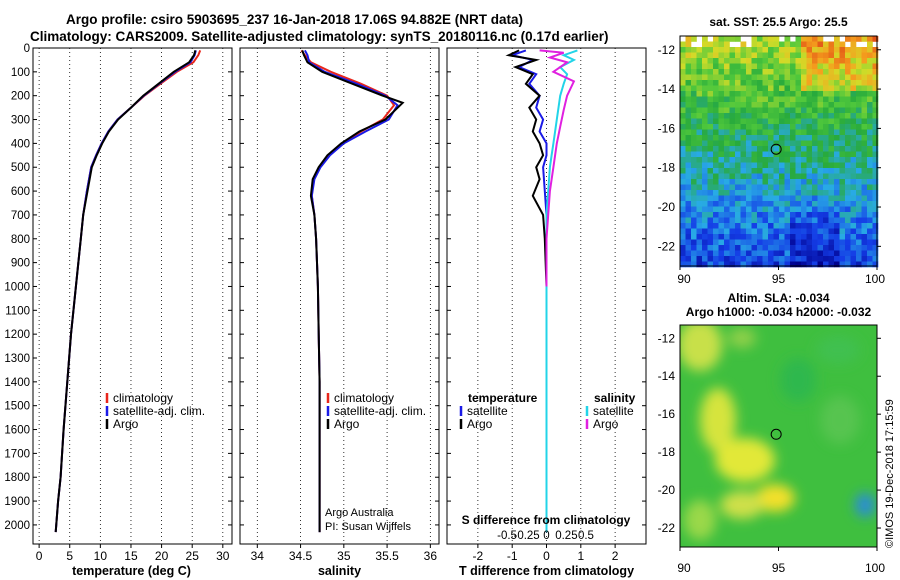 The width and height of the screenshot is (900, 580). What do you see at coordinates (20, 168) in the screenshot?
I see `y-tick-label: 500` at bounding box center [20, 168].